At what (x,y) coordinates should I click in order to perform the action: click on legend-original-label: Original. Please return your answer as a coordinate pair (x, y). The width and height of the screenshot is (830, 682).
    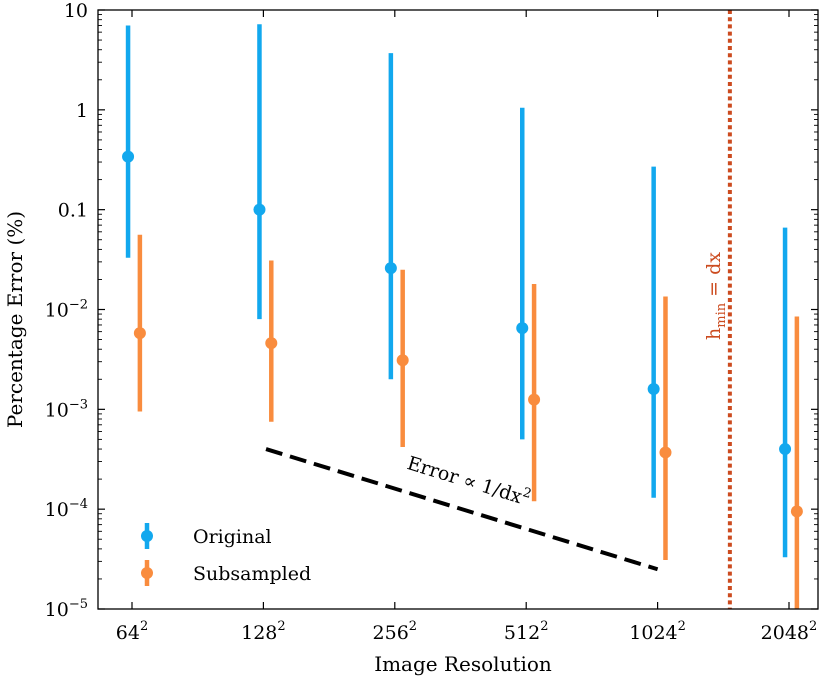
    Looking at the image, I should click on (232, 537).